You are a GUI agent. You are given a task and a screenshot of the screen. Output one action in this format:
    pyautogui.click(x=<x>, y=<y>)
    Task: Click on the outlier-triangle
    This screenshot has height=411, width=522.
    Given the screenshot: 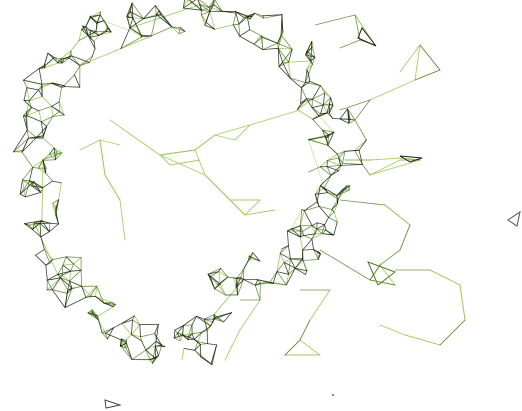 What is the action you would take?
    pyautogui.click(x=113, y=404)
    